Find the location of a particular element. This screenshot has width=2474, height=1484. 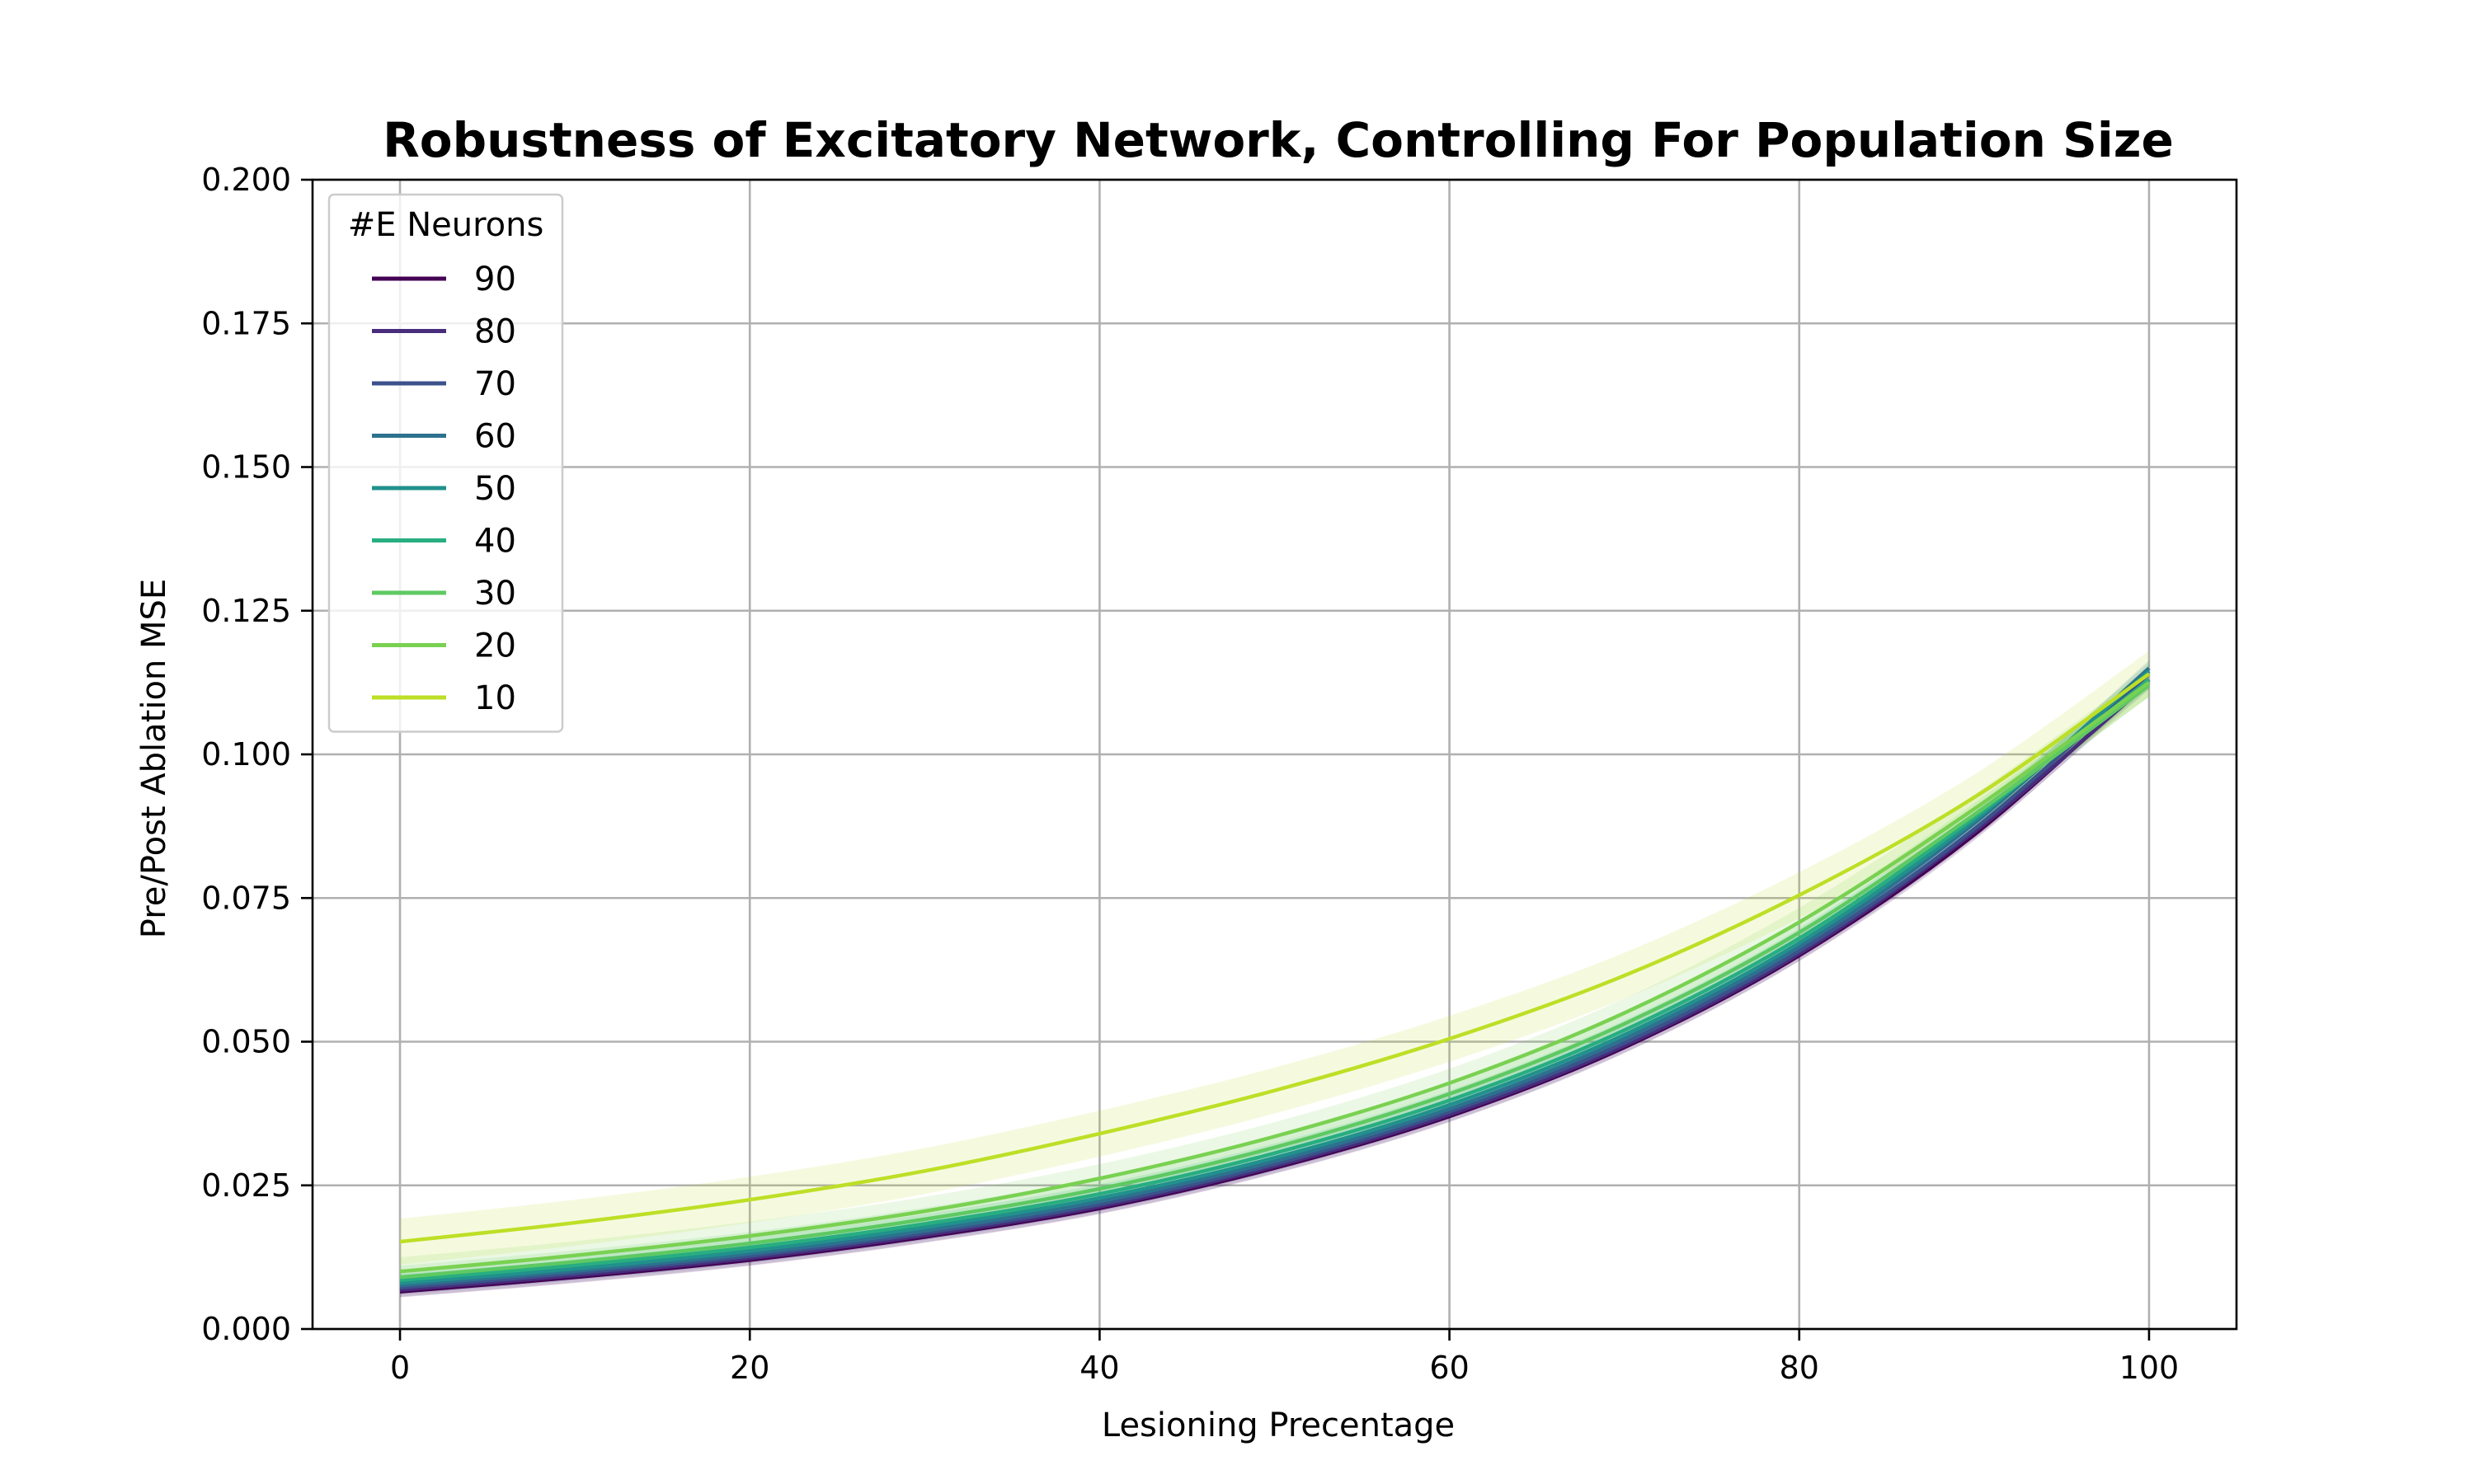

legend-label-20: 20 is located at coordinates (495, 646).